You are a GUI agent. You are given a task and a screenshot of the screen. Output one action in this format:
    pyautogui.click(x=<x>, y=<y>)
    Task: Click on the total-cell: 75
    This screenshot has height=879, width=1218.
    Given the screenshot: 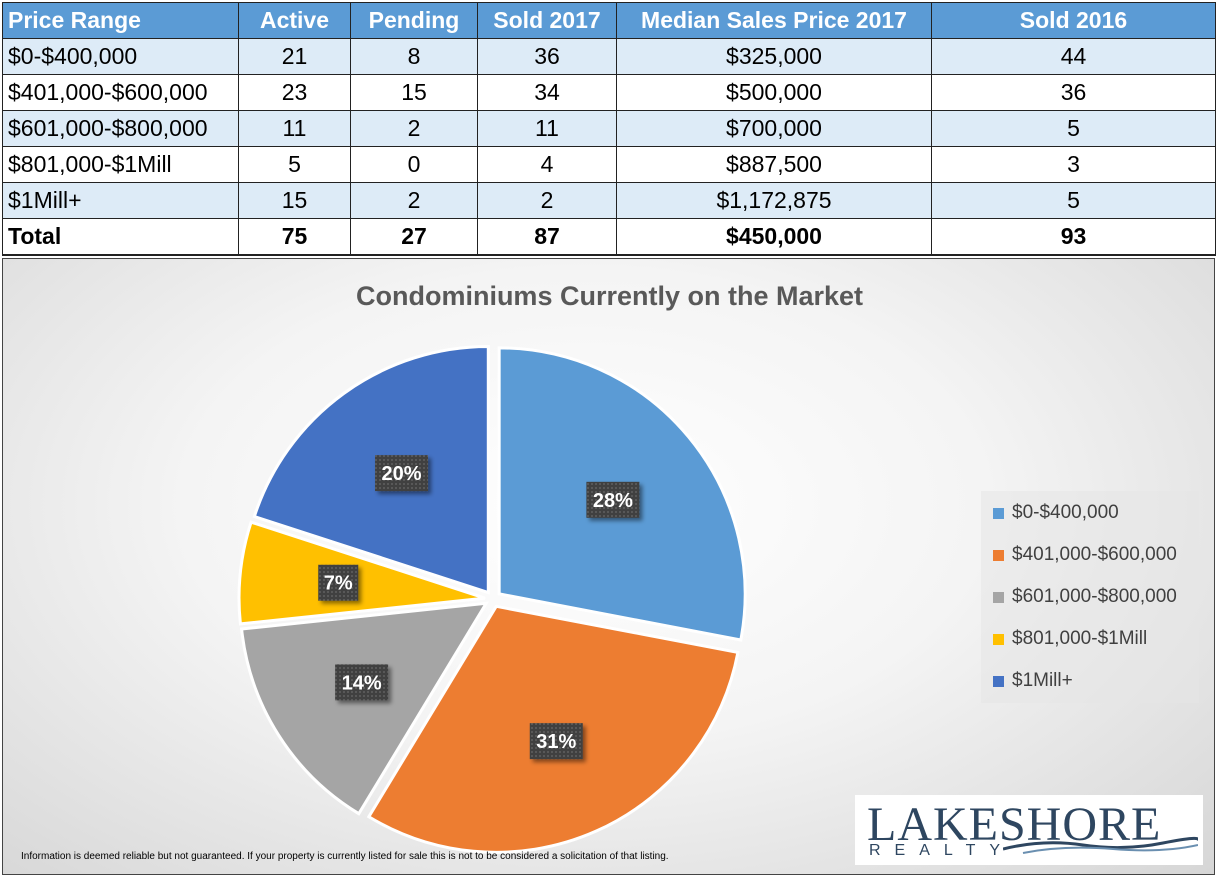 What is the action you would take?
    pyautogui.click(x=294, y=237)
    